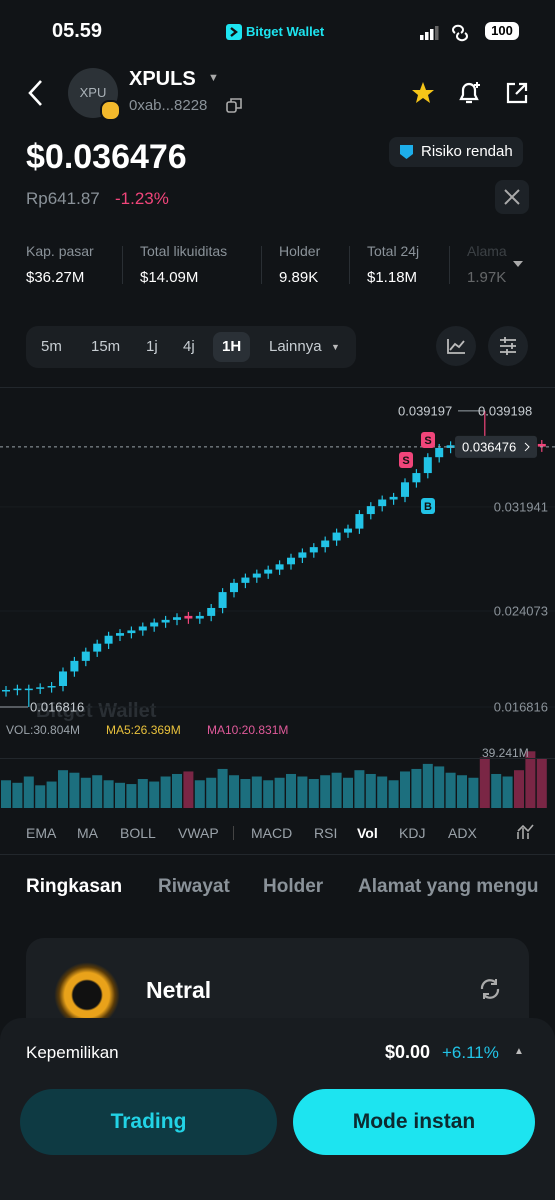  Describe the element at coordinates (168, 105) in the screenshot. I see `token-address: 0xab...8228` at that location.